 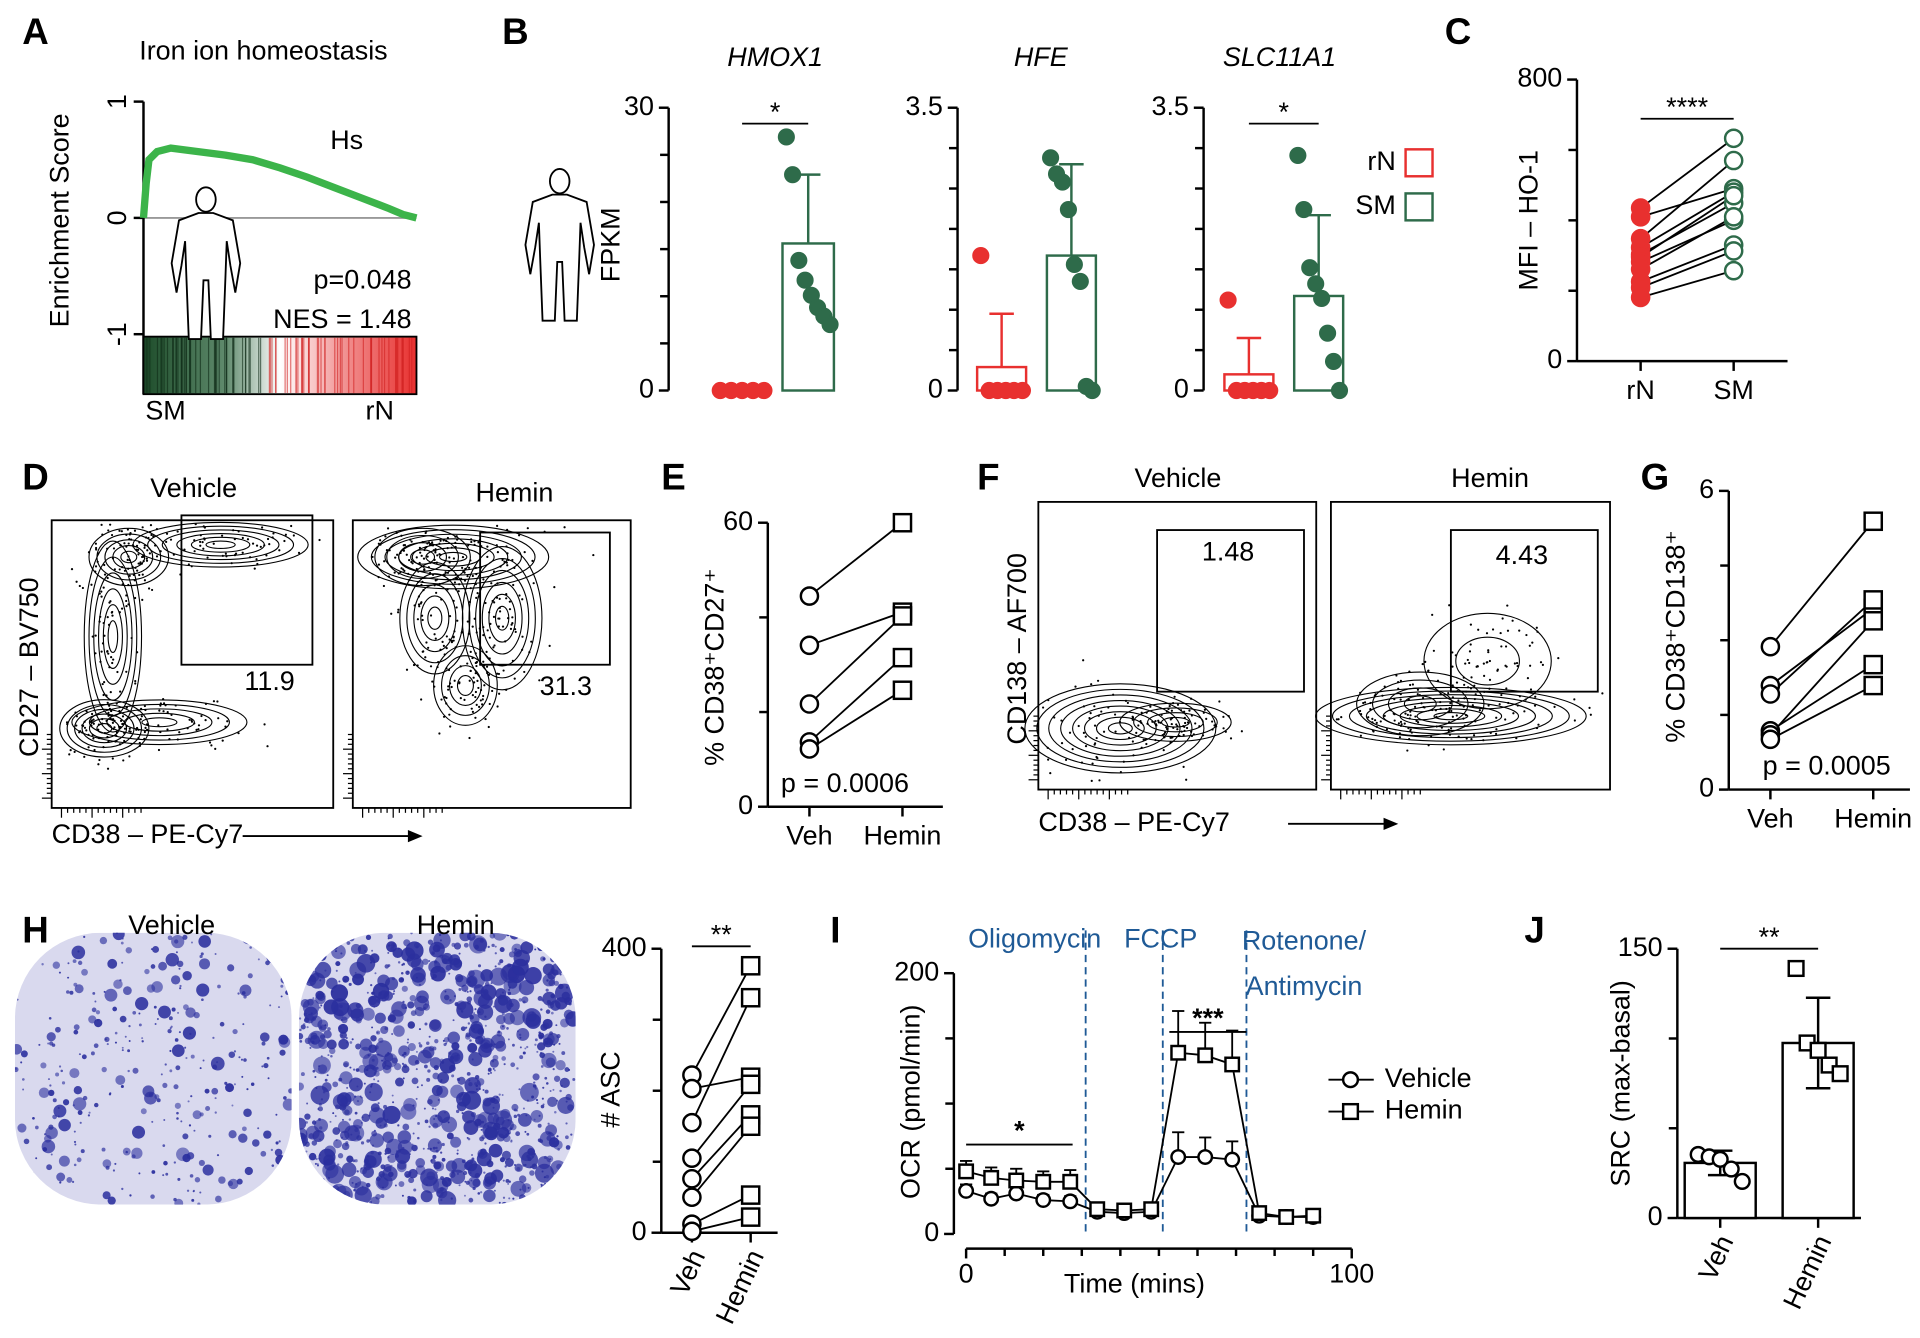 What do you see at coordinates (1490, 478) in the screenshot?
I see `condition-label: Hemin` at bounding box center [1490, 478].